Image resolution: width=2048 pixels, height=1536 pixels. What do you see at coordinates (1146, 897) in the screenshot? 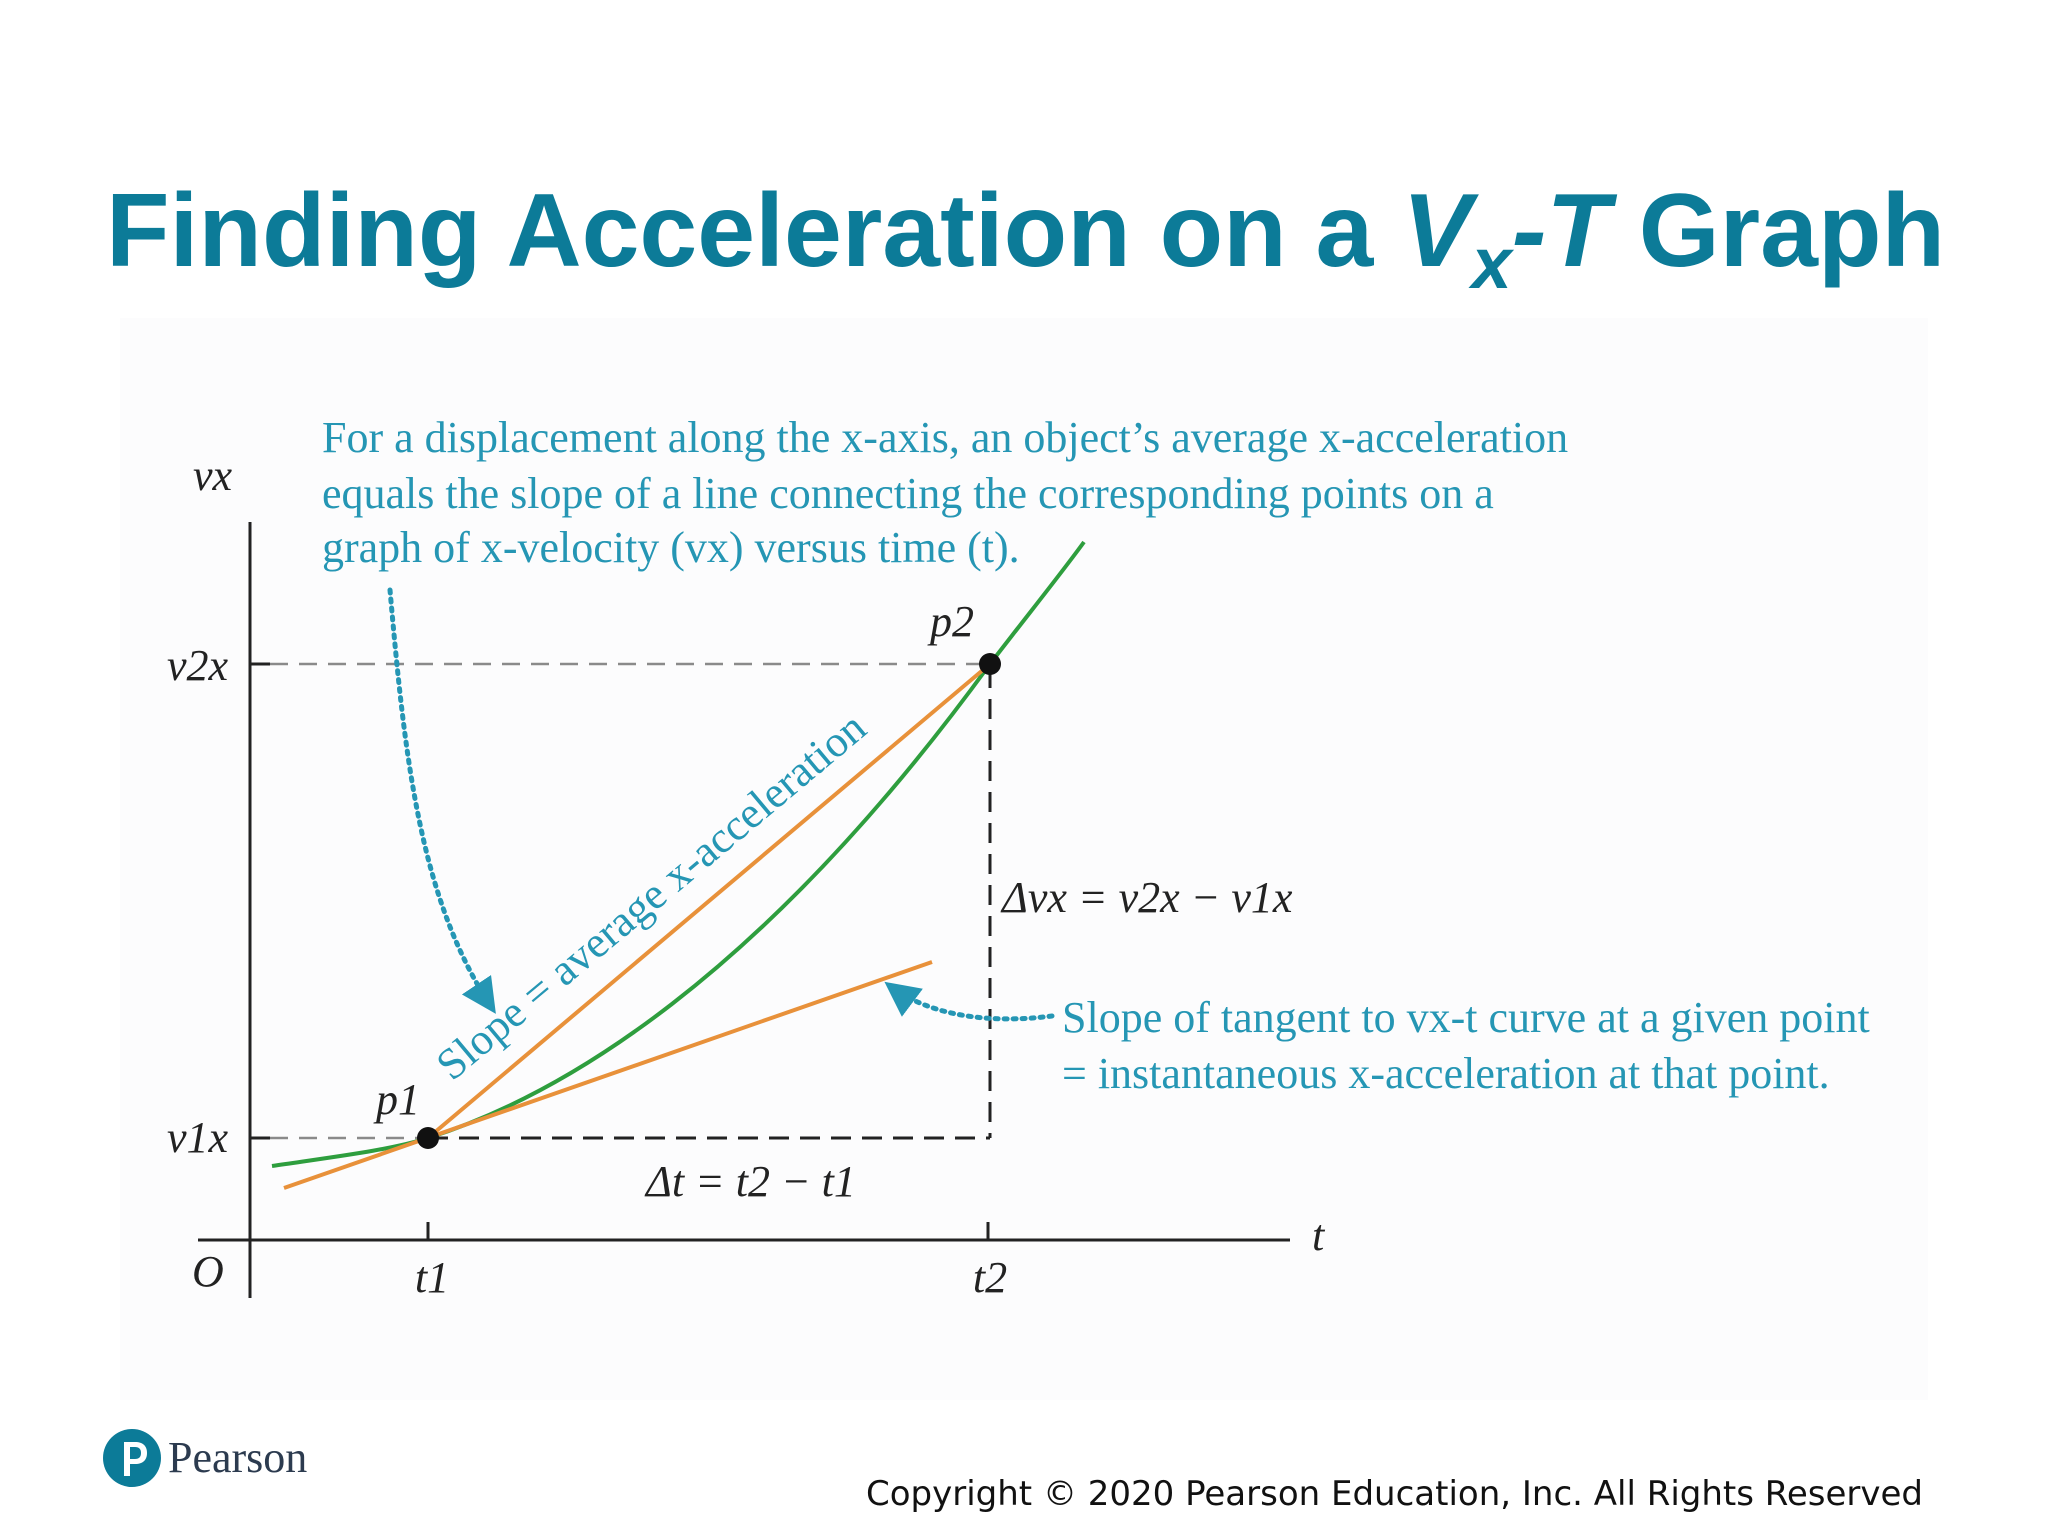
I see `delta-v-label: Δvx = v2x − v1x` at bounding box center [1146, 897].